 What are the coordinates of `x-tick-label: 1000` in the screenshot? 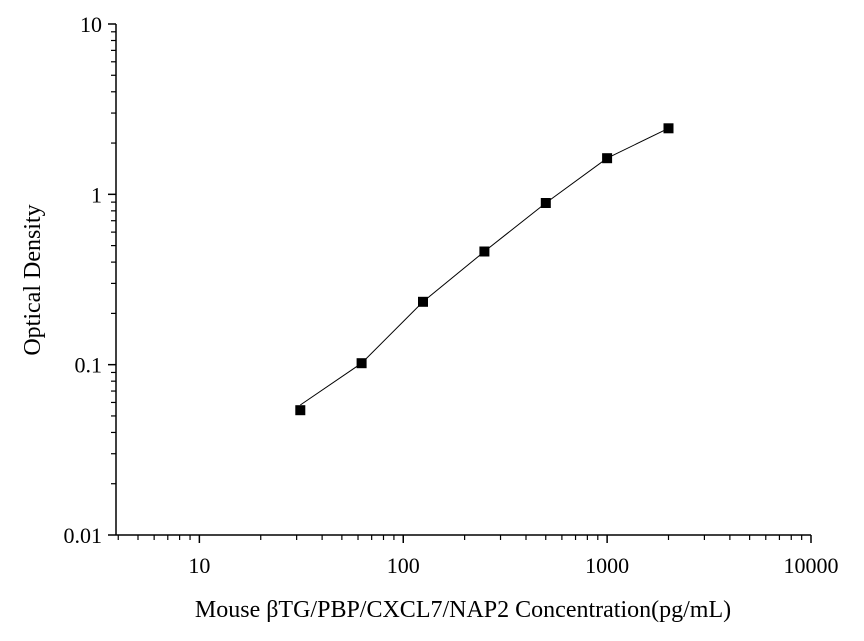 It's located at (607, 565).